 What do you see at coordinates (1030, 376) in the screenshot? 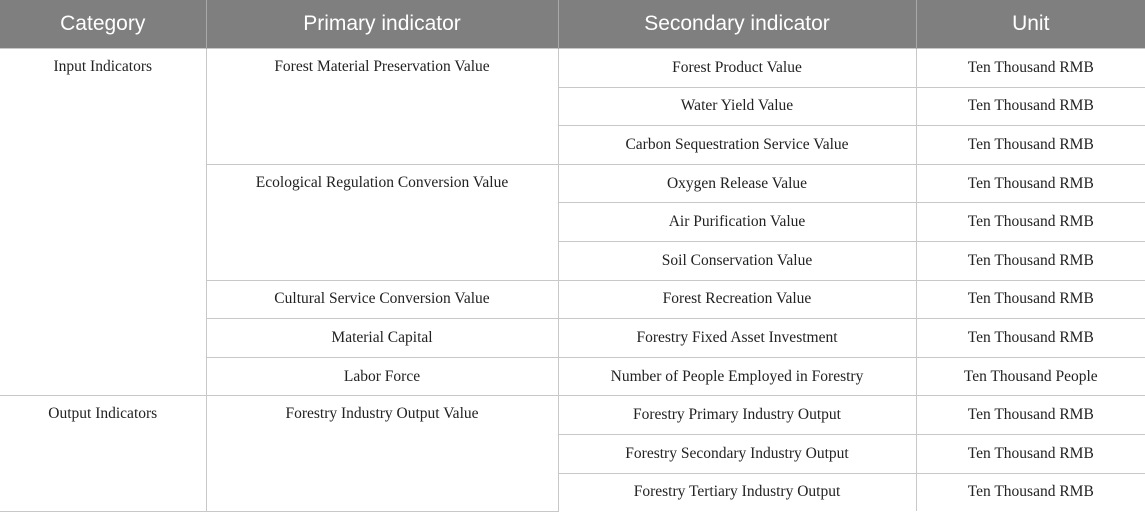
I see `unit-cell: Ten Thousand People` at bounding box center [1030, 376].